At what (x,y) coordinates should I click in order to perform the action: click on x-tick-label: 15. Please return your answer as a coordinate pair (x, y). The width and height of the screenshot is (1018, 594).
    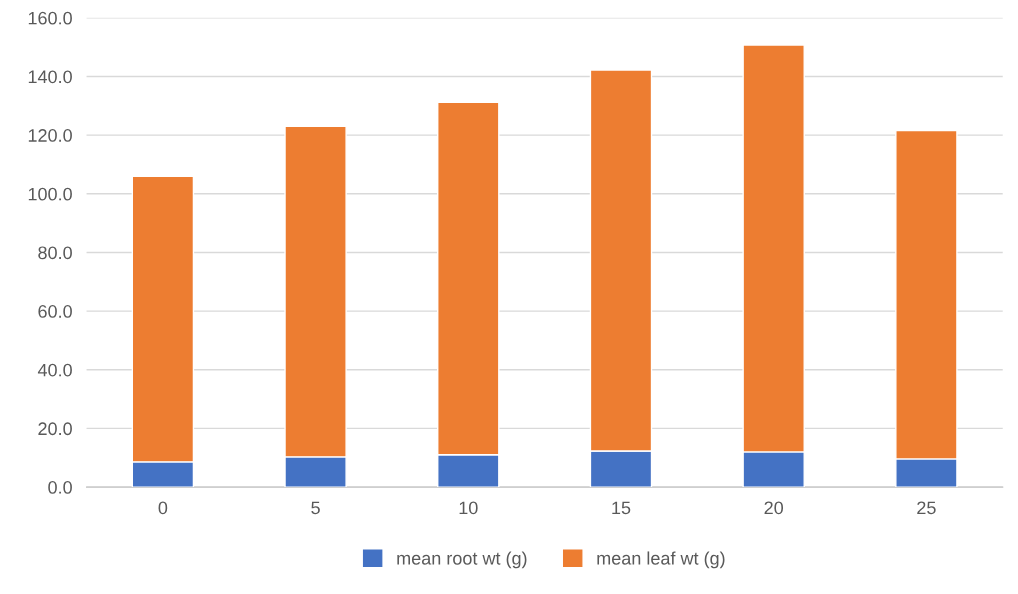
    Looking at the image, I should click on (621, 508).